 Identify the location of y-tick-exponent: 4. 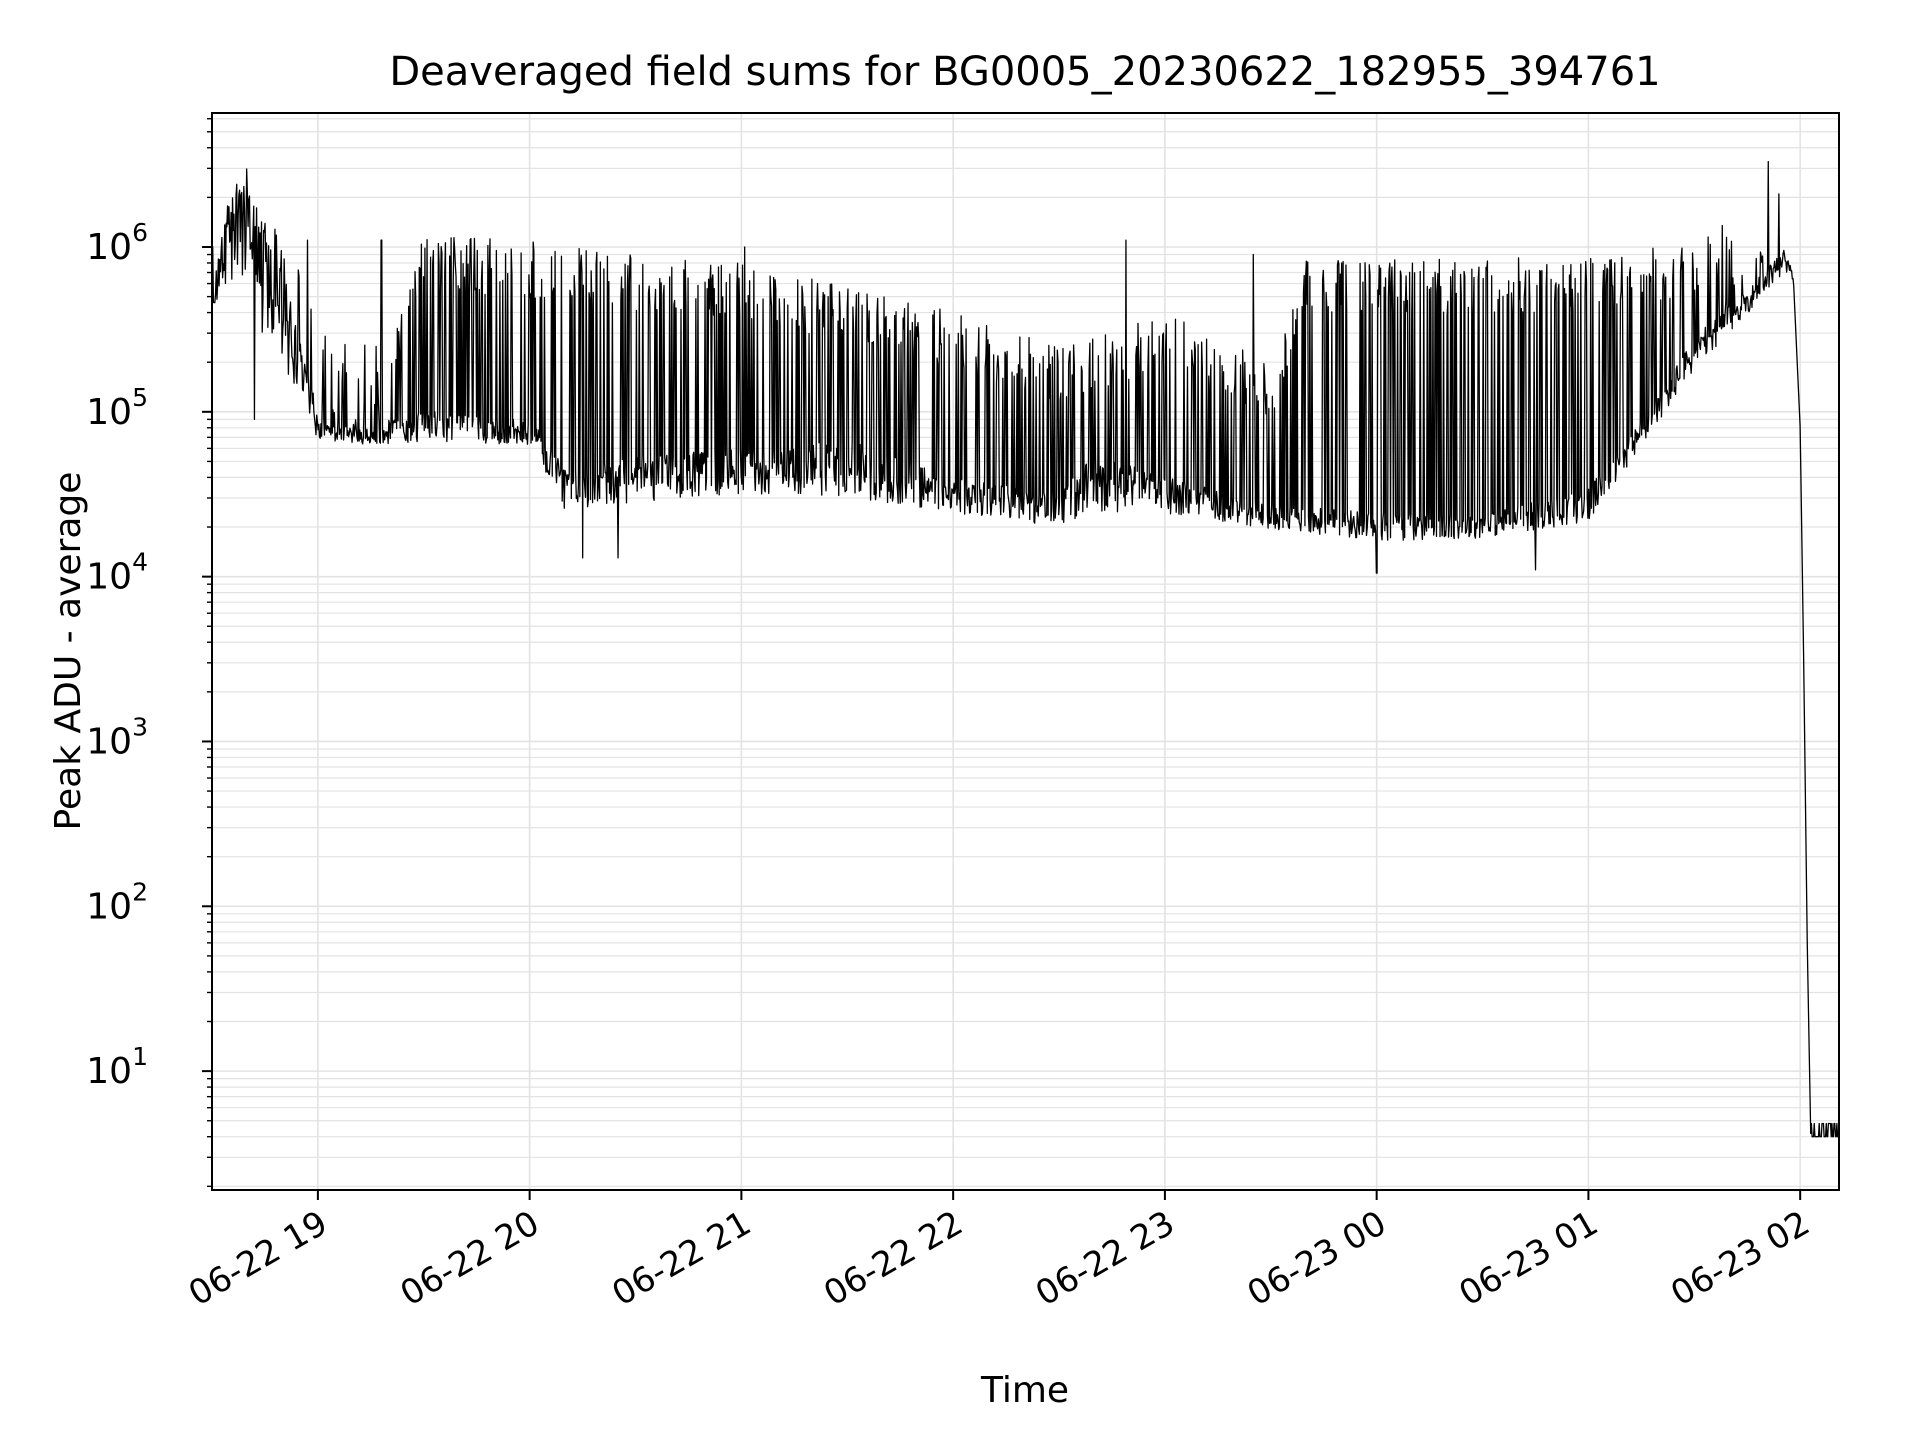
(140, 562).